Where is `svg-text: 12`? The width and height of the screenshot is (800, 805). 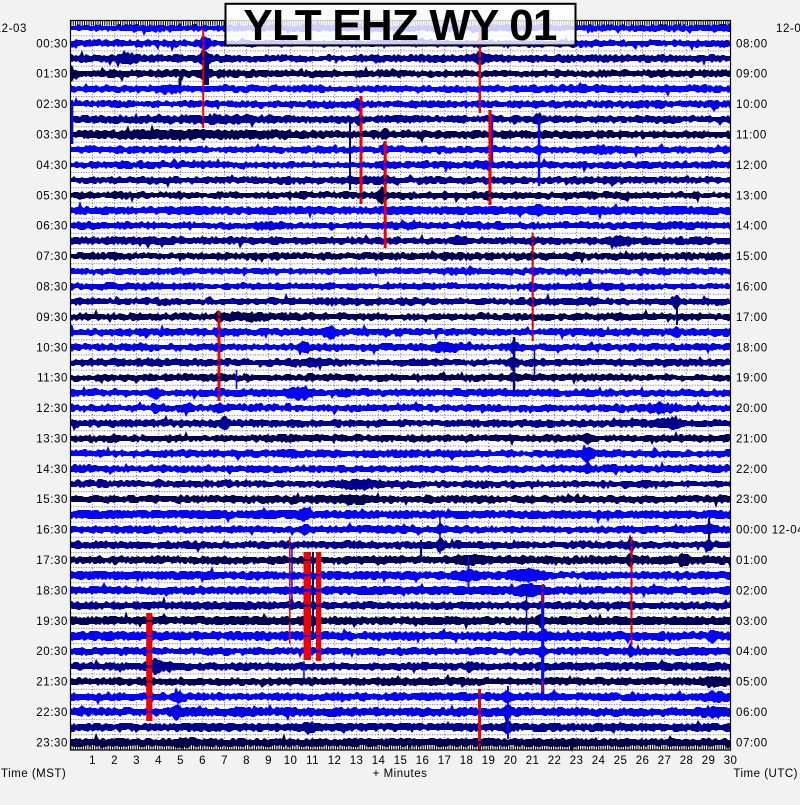 svg-text: 12 is located at coordinates (335, 761).